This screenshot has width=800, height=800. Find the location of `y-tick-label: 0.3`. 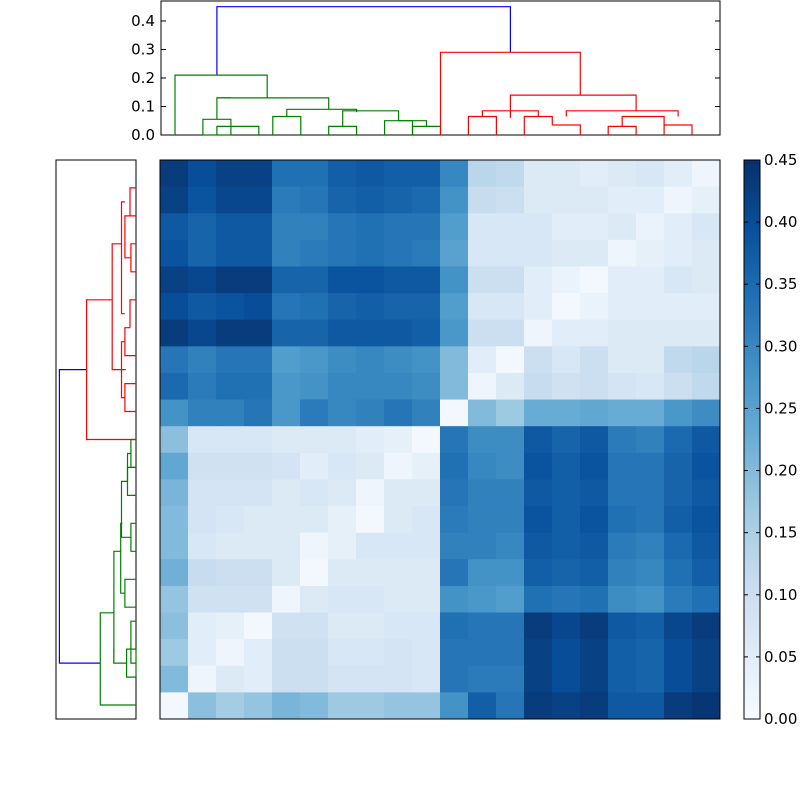

y-tick-label: 0.3 is located at coordinates (143, 49).